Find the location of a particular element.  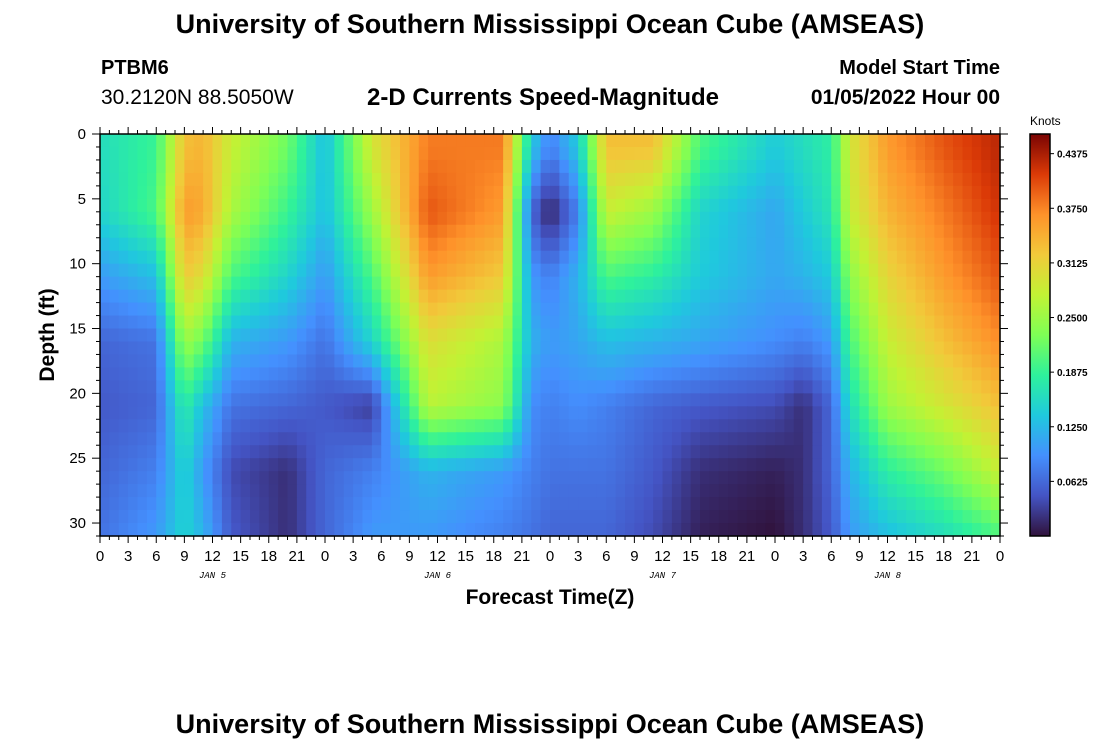

colorbar is located at coordinates (1040, 335).